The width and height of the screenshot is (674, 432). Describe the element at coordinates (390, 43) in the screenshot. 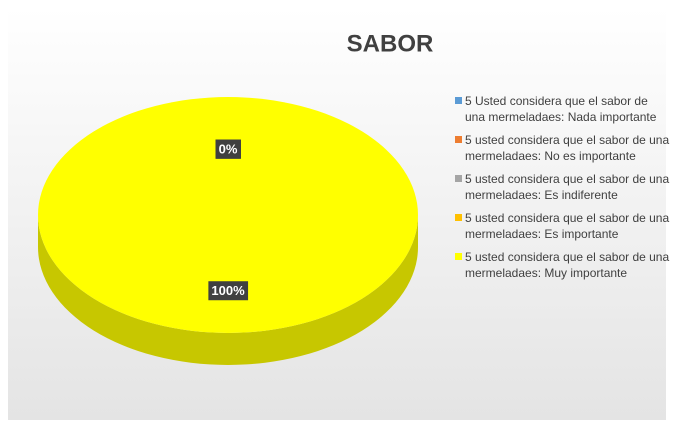

I see `chart-title: SABOR` at that location.